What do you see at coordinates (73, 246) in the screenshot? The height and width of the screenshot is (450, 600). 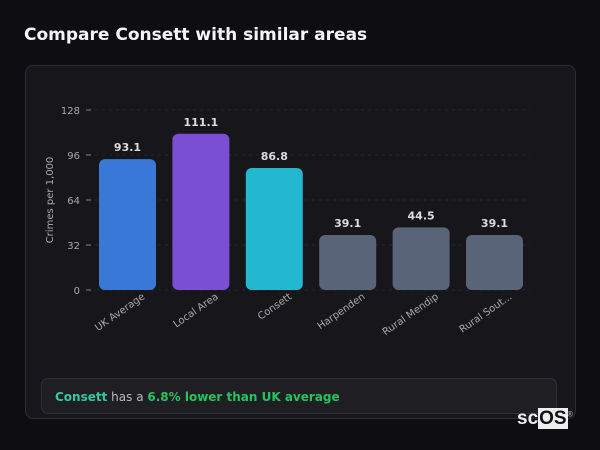 I see `y-tick-label: 32` at bounding box center [73, 246].